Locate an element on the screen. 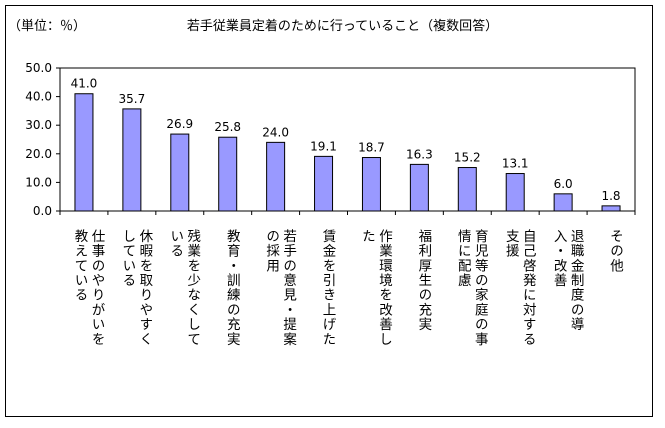 This screenshot has height=428, width=665. value-label: 41.0 is located at coordinates (84, 84).